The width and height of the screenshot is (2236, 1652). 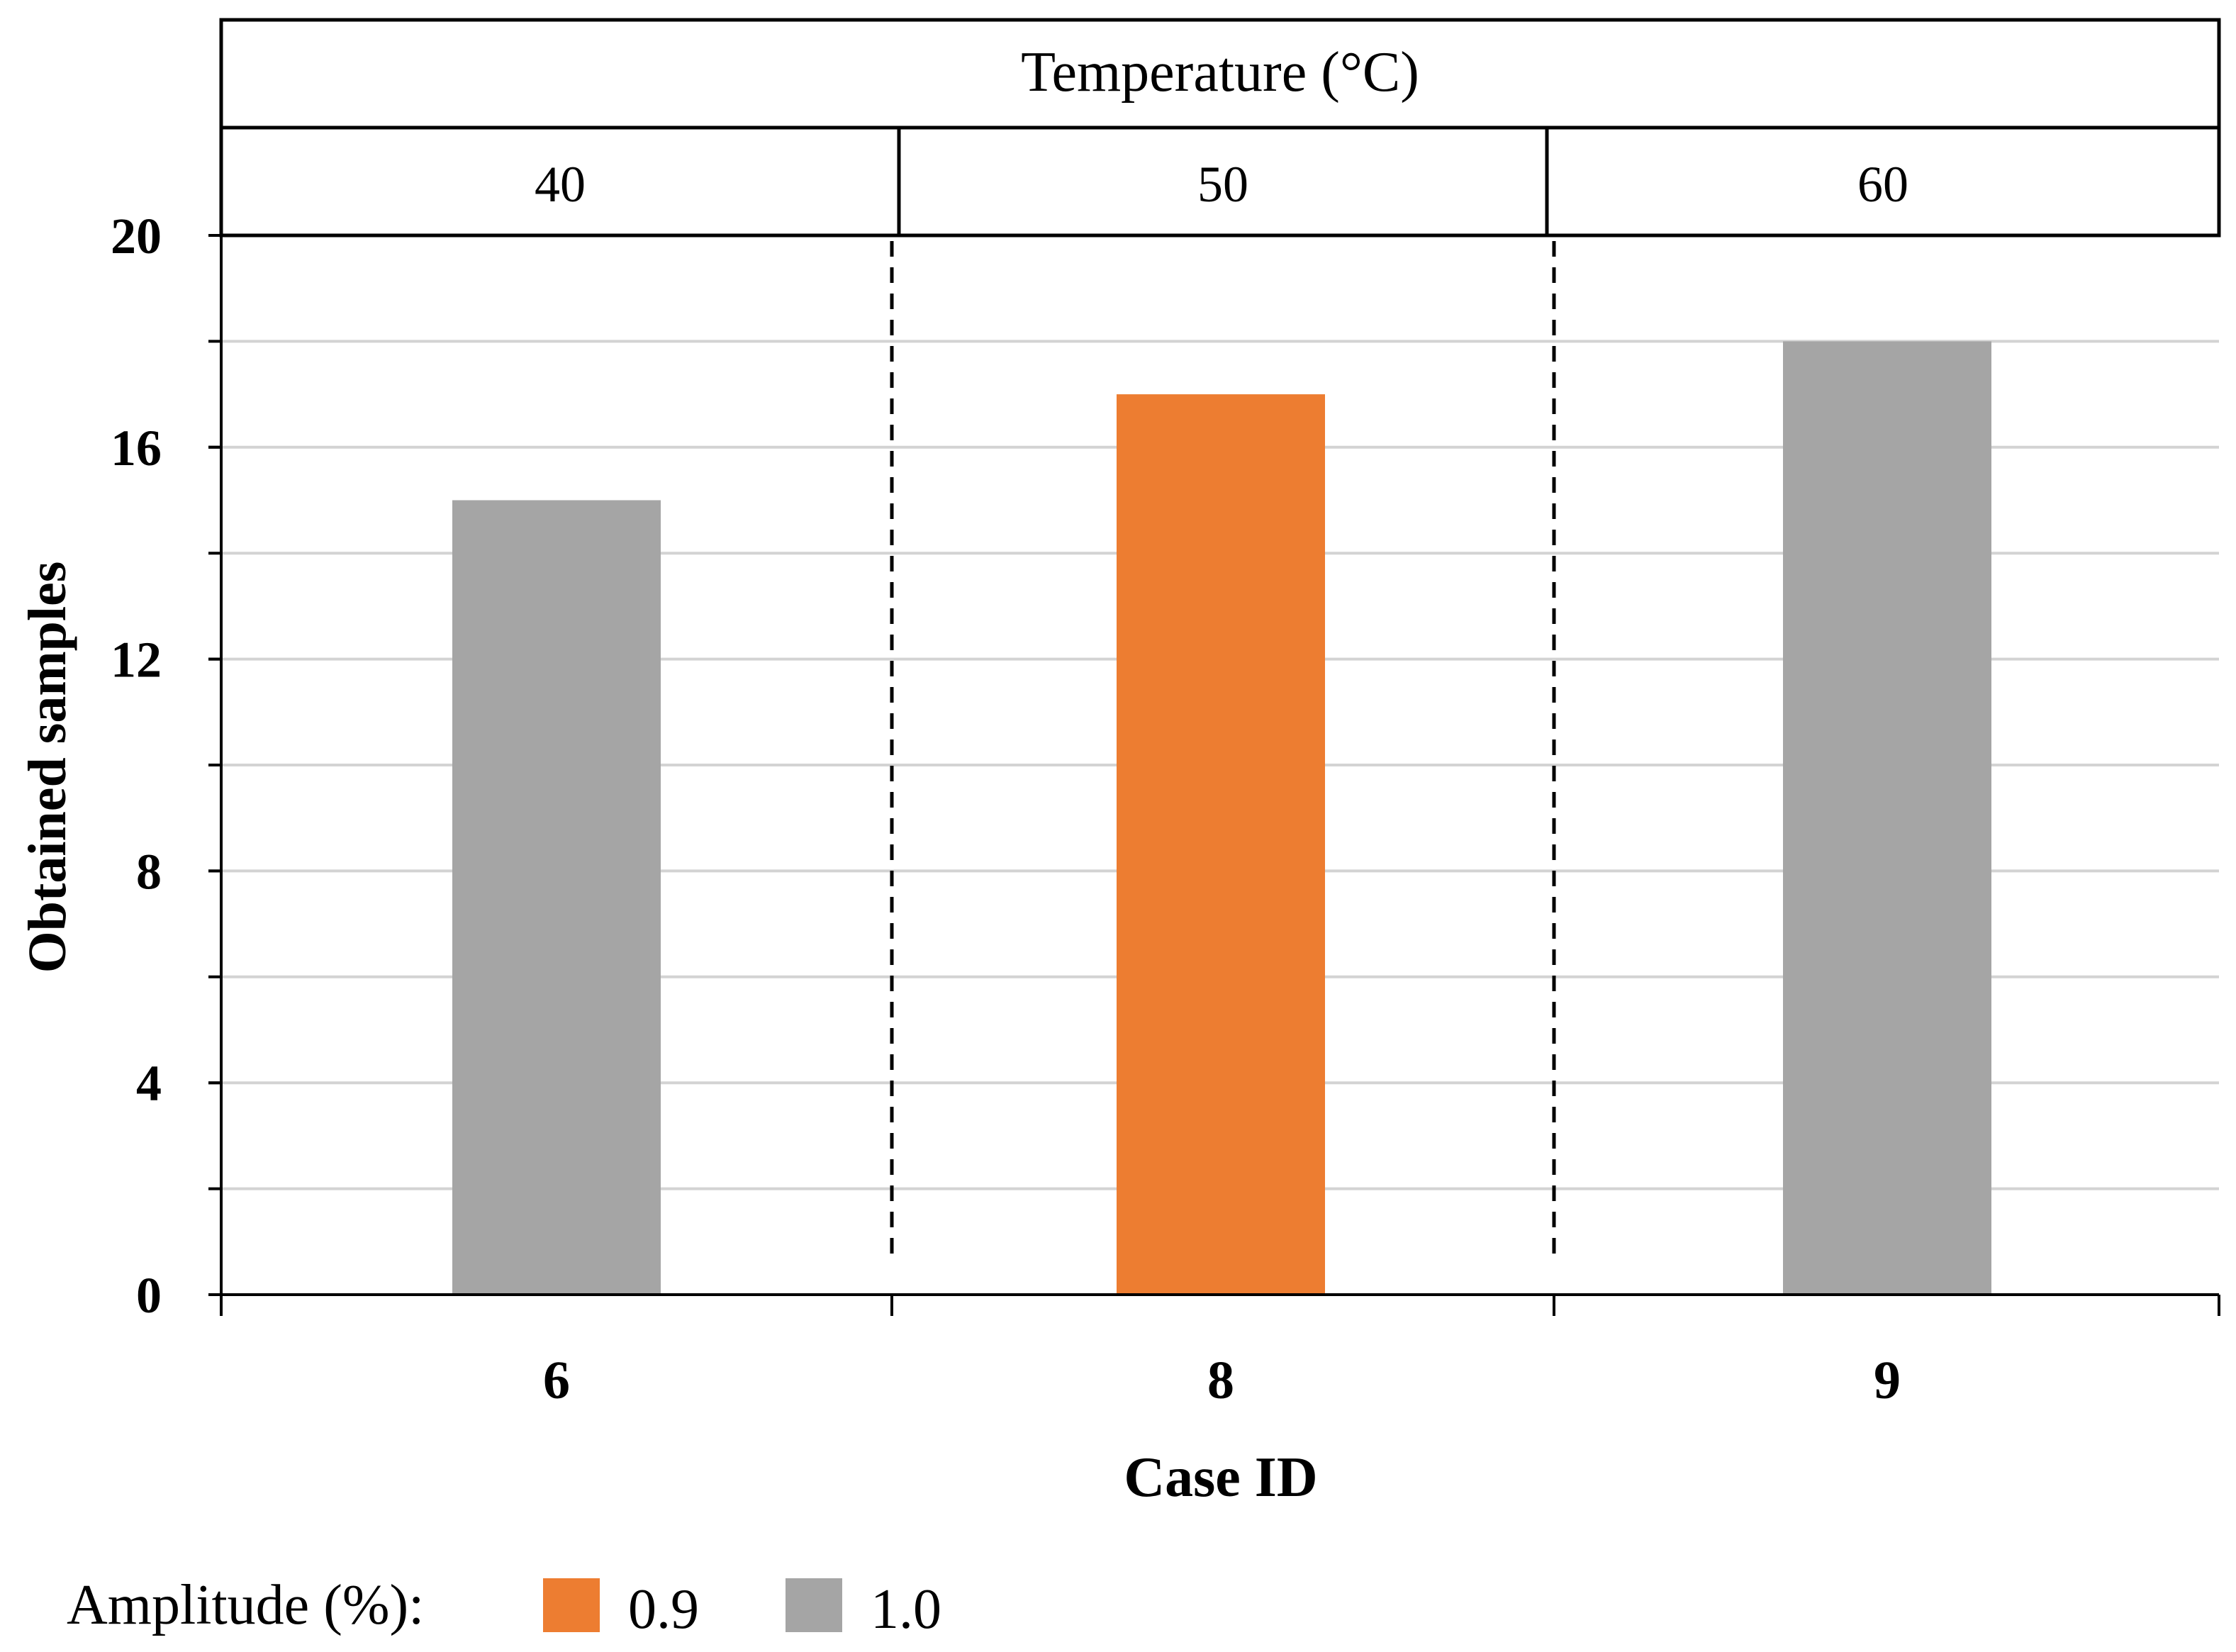 What do you see at coordinates (149, 872) in the screenshot?
I see `y-tick-label: 8` at bounding box center [149, 872].